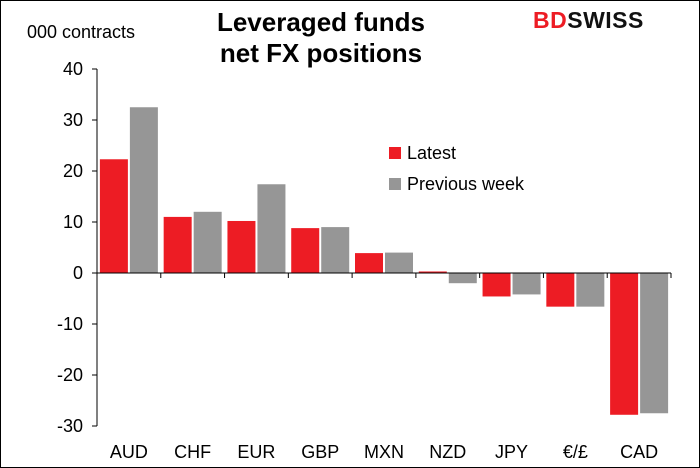 The width and height of the screenshot is (700, 468). Describe the element at coordinates (73, 171) in the screenshot. I see `y-tick-label: 20` at that location.